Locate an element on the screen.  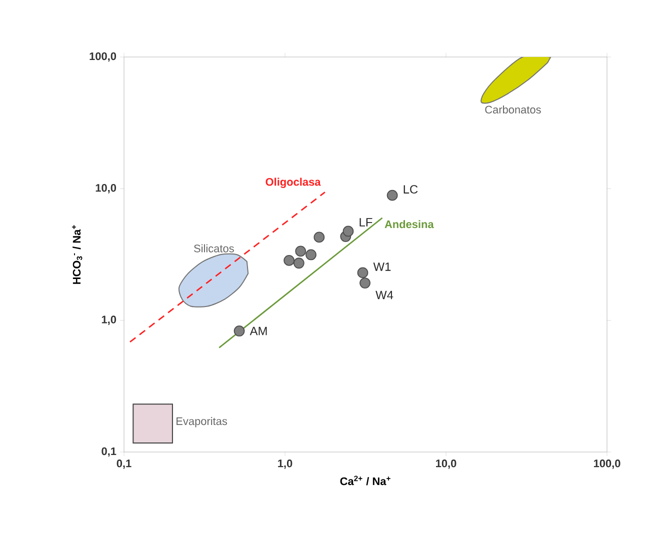
data-label: LC is located at coordinates (411, 189).